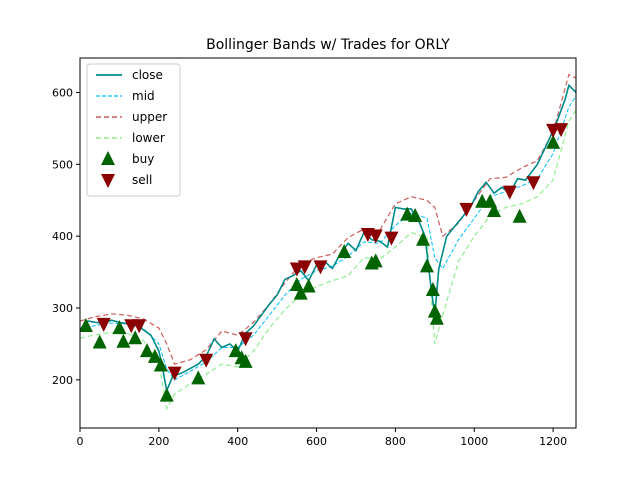 The width and height of the screenshot is (640, 480). What do you see at coordinates (143, 96) in the screenshot?
I see `legend-label-mid: mid` at bounding box center [143, 96].